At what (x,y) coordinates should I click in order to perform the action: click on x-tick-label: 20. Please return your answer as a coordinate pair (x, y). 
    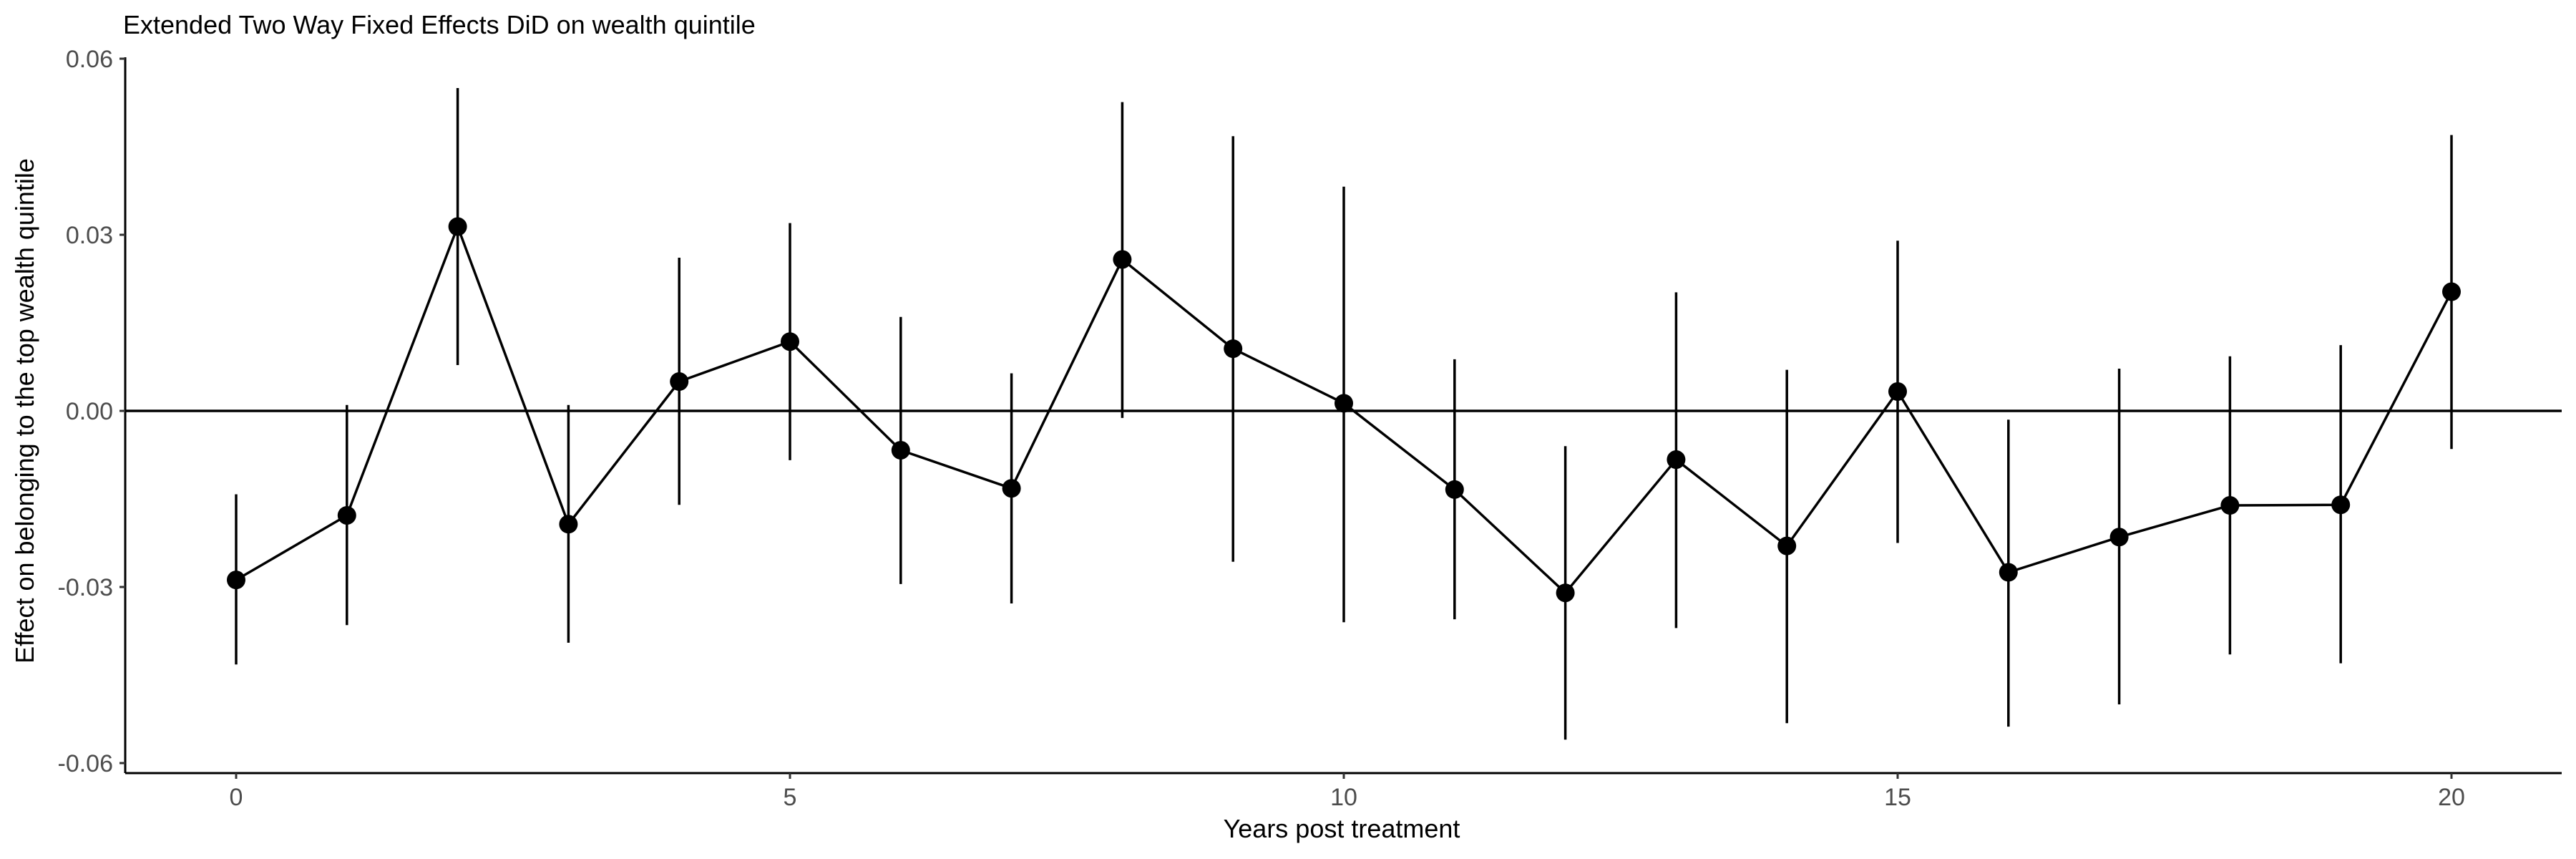
    Looking at the image, I should click on (2451, 797).